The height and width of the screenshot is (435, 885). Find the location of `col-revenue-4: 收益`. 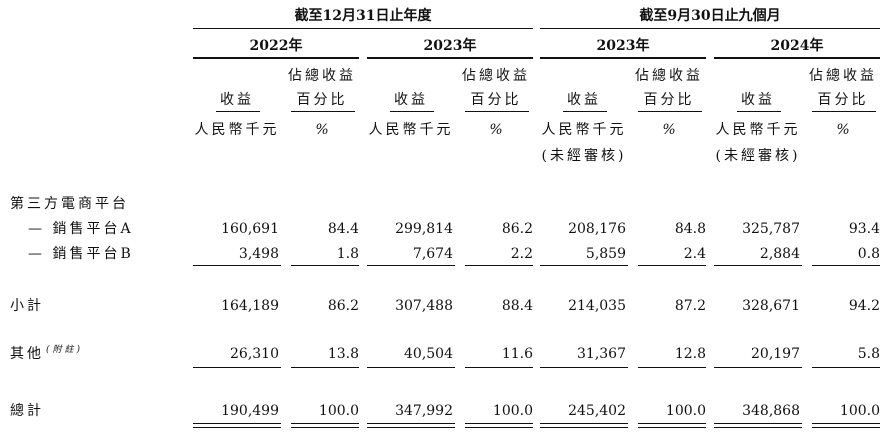

col-revenue-4: 收益 is located at coordinates (758, 100).